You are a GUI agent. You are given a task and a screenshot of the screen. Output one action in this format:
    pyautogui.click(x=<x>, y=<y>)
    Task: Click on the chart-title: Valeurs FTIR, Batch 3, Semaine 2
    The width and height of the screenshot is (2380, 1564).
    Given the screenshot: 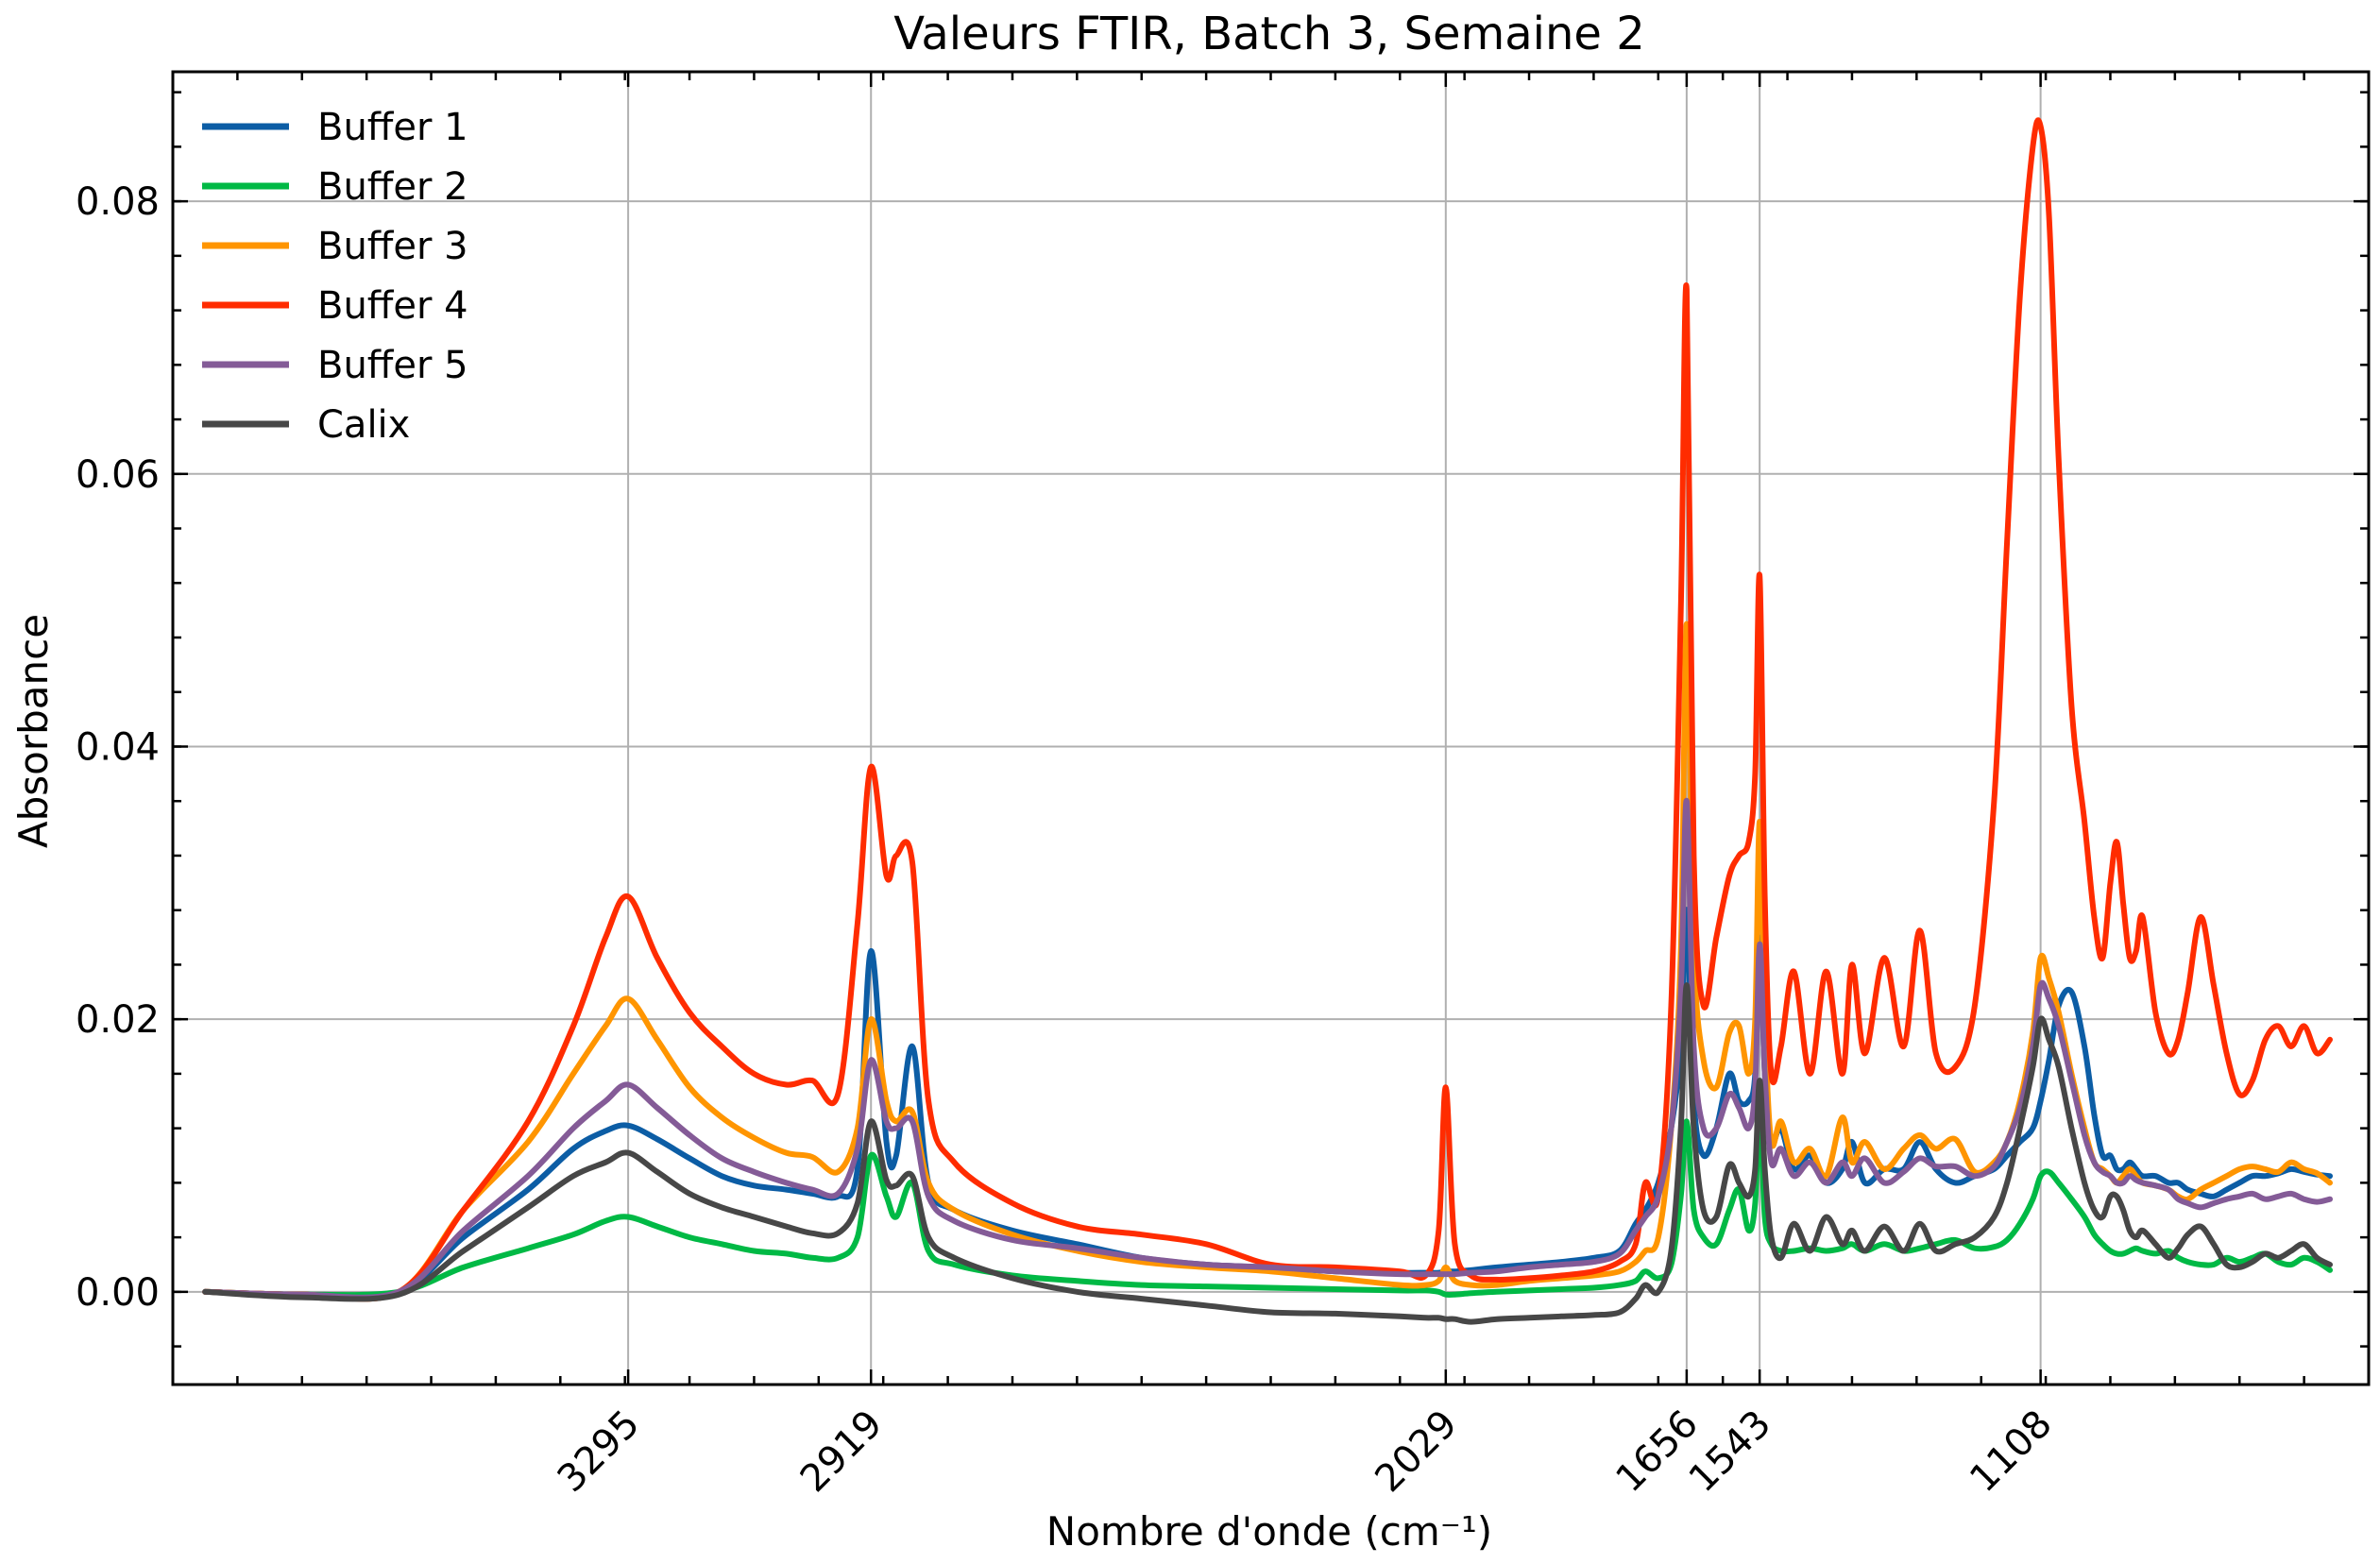 What is the action you would take?
    pyautogui.click(x=1268, y=34)
    